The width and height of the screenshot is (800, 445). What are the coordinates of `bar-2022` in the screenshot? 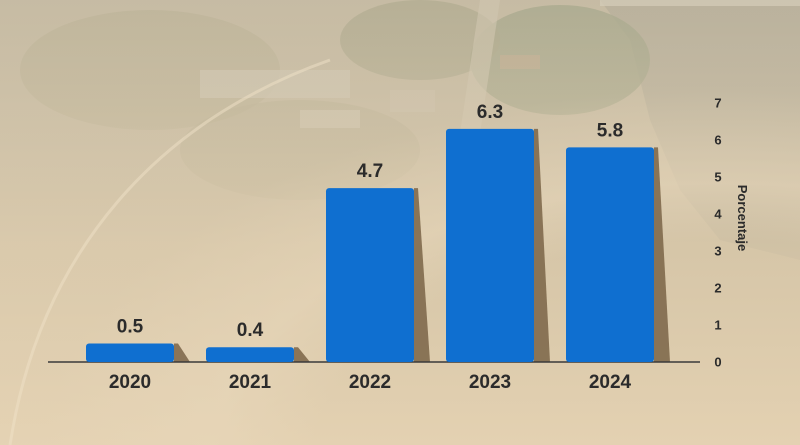 It's located at (370, 275).